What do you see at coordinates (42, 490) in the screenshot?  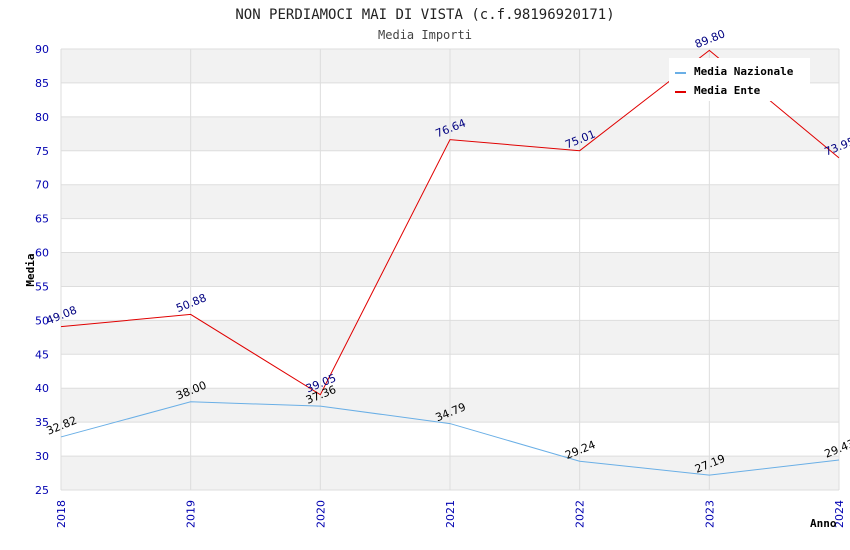 I see `y-tick-label: 25` at bounding box center [42, 490].